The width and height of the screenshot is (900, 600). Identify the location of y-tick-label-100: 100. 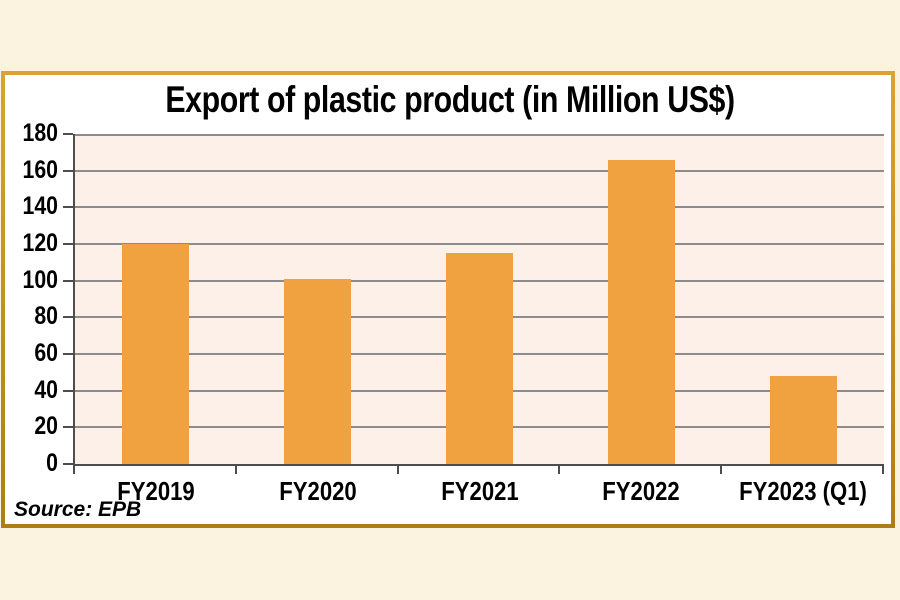
(40, 280).